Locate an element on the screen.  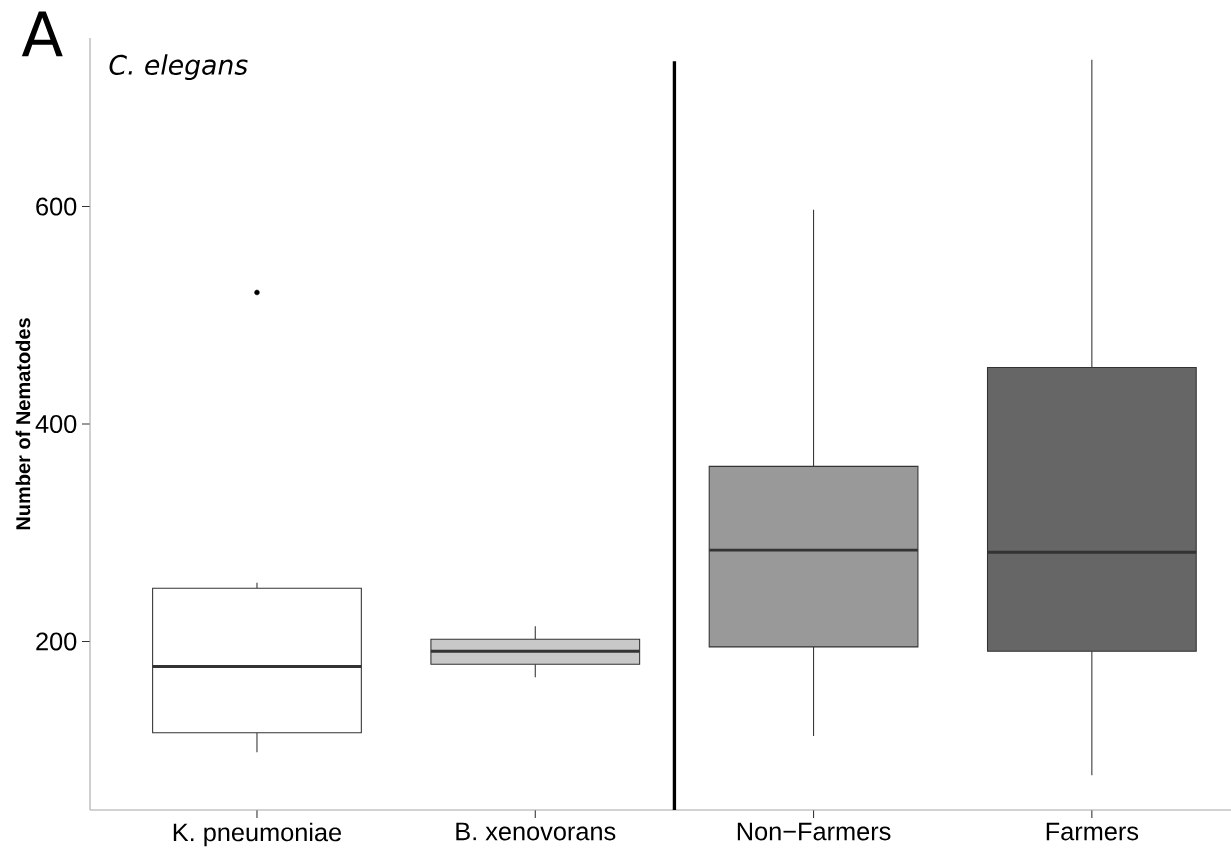
annotation: C. elegans is located at coordinates (178, 67).